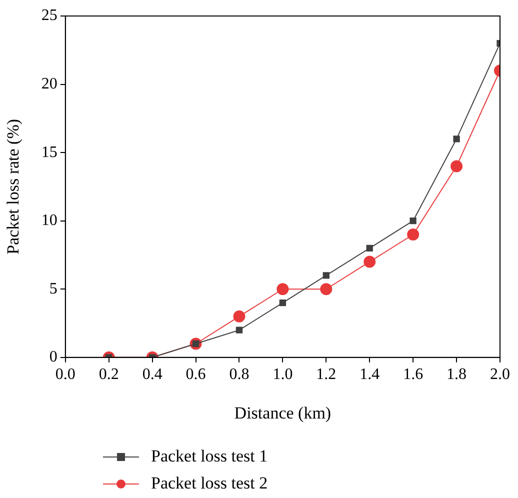 The width and height of the screenshot is (518, 498). What do you see at coordinates (13, 186) in the screenshot?
I see `y-axis-title: Packet loss rate (%)` at bounding box center [13, 186].